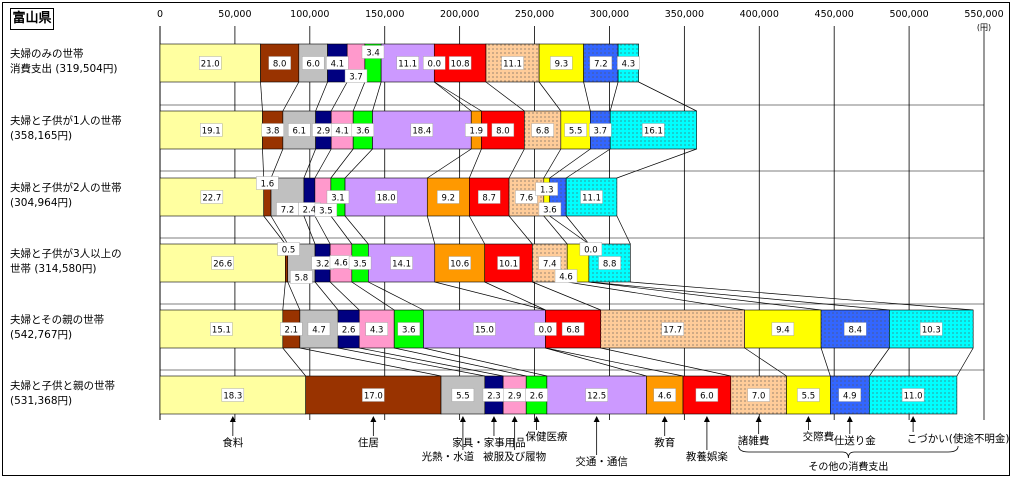 The width and height of the screenshot is (1015, 480). What do you see at coordinates (547, 436) in the screenshot?
I see `legend-label: 保健医療` at bounding box center [547, 436].